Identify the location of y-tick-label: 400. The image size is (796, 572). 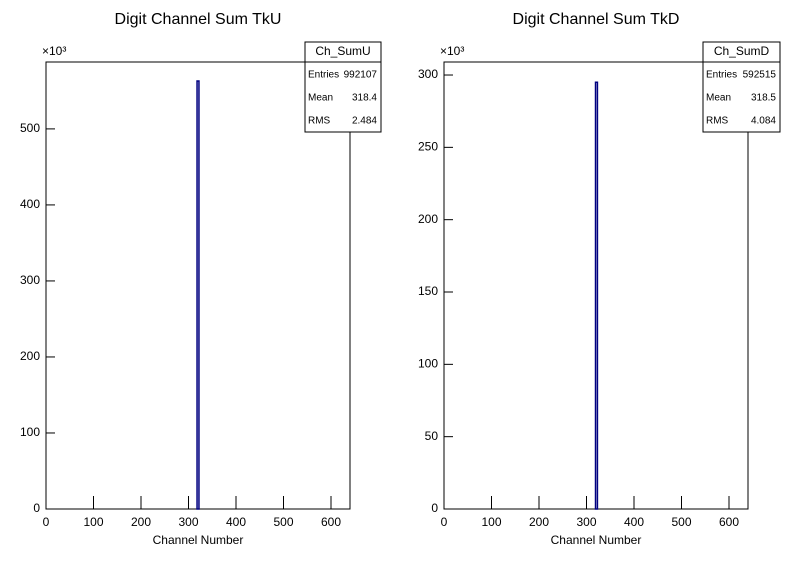
(30, 204).